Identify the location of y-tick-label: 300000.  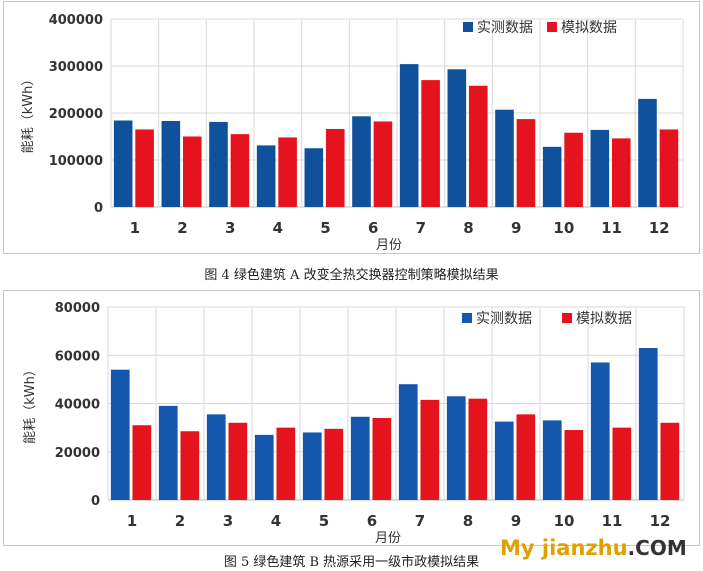
(76, 67).